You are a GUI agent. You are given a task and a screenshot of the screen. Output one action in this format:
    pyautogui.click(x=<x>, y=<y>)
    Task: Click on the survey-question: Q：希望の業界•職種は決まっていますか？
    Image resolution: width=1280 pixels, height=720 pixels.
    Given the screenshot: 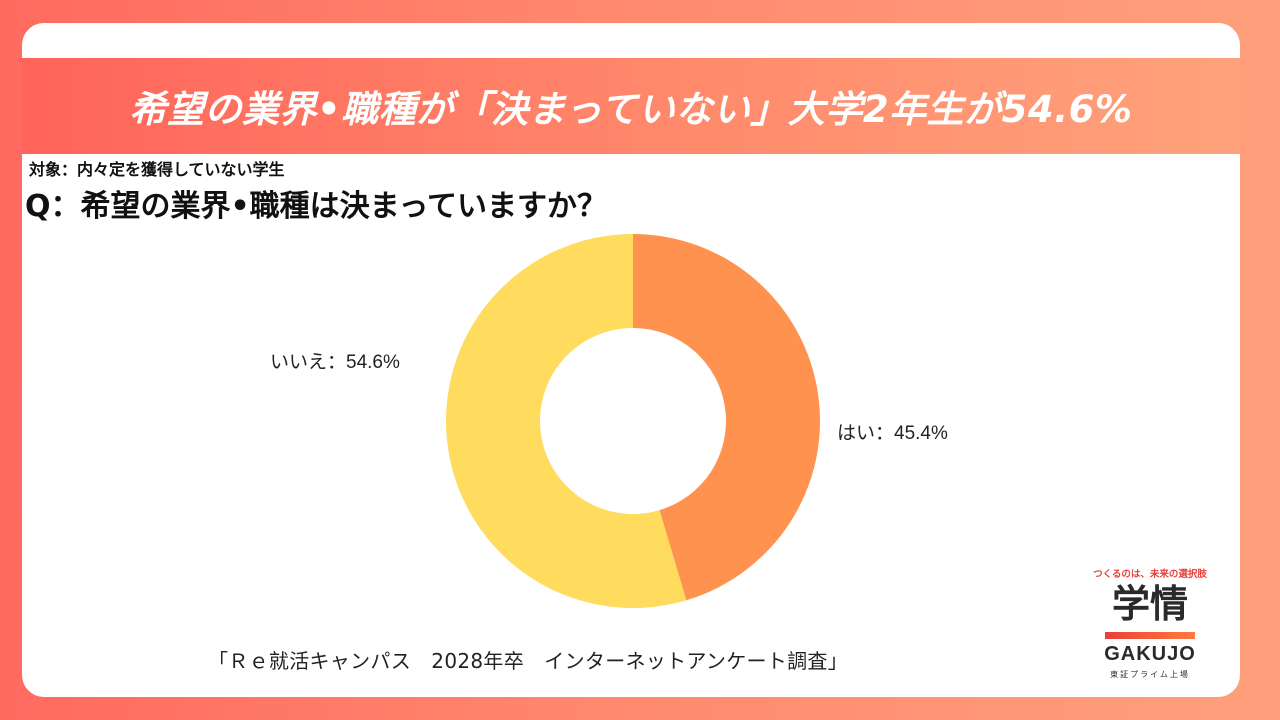 What is the action you would take?
    pyautogui.click(x=316, y=206)
    